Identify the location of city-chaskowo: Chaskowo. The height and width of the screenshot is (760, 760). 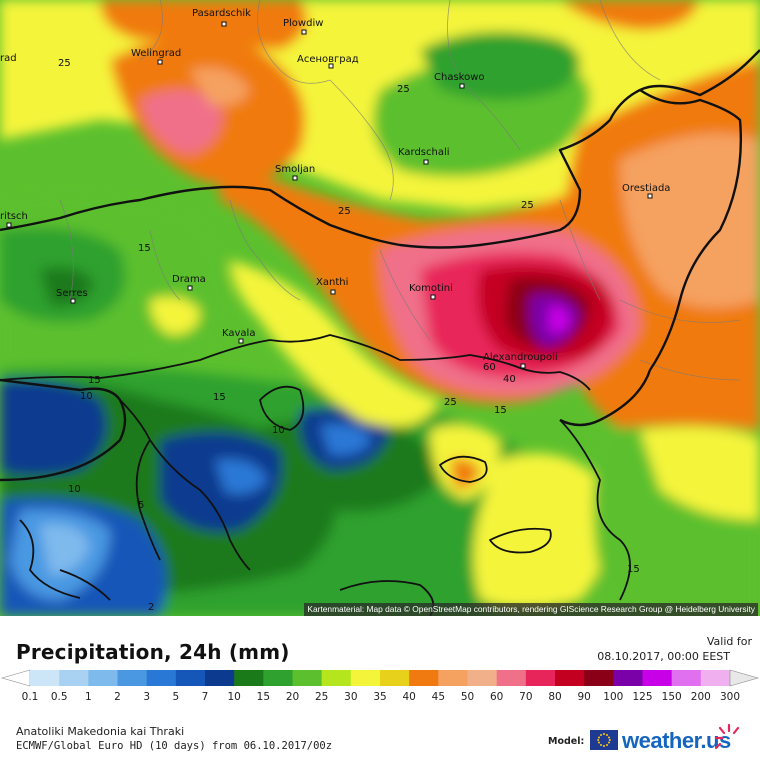
(459, 80).